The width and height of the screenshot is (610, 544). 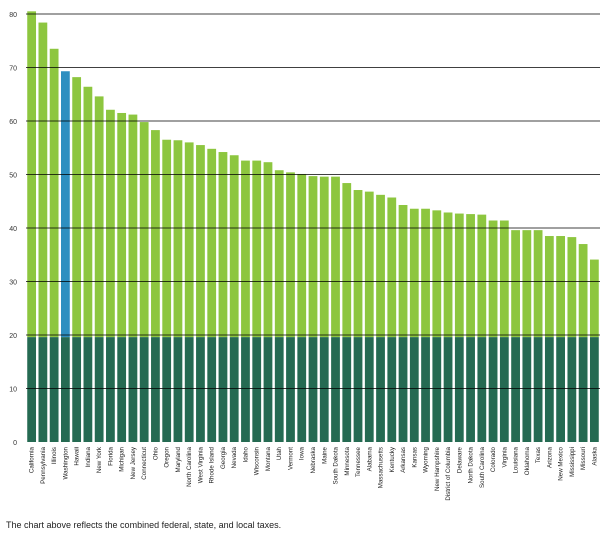 I want to click on x-tick-label: Arkansas, so click(x=403, y=460).